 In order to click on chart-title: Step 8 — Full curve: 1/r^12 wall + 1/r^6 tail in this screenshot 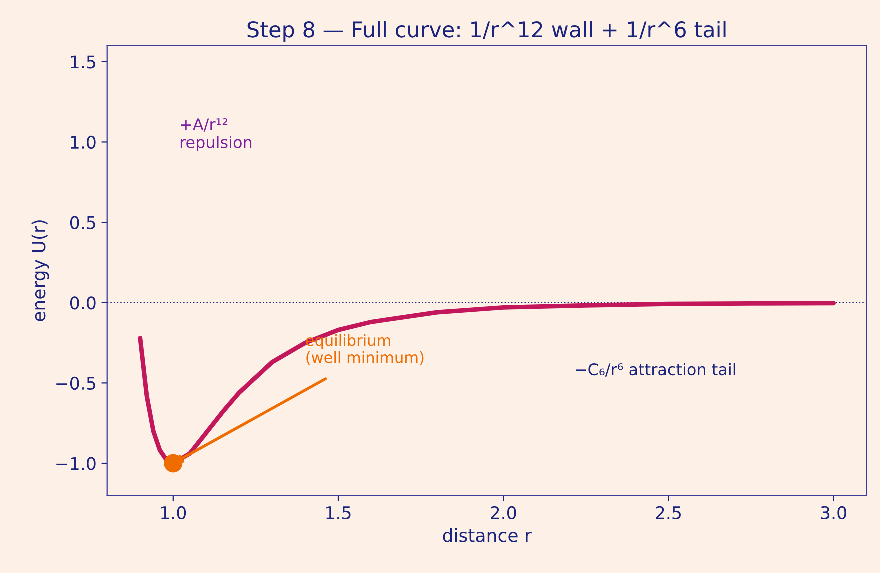, I will do `click(487, 31)`.